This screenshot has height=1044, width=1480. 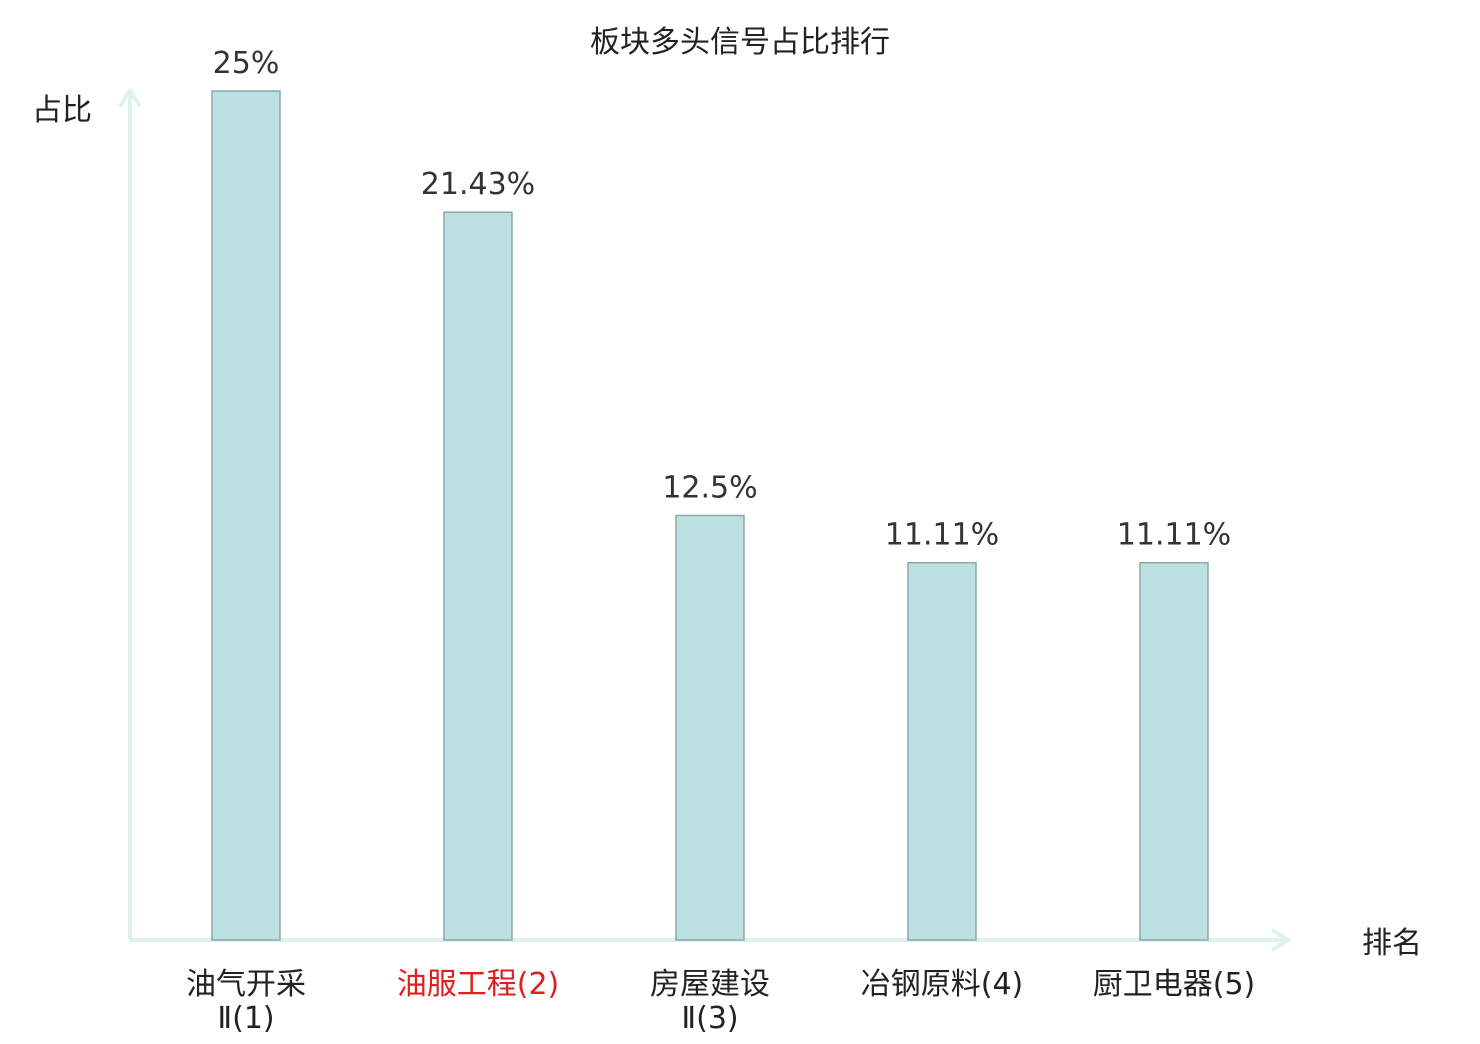 I want to click on value-label-1: 25%, so click(x=246, y=63).